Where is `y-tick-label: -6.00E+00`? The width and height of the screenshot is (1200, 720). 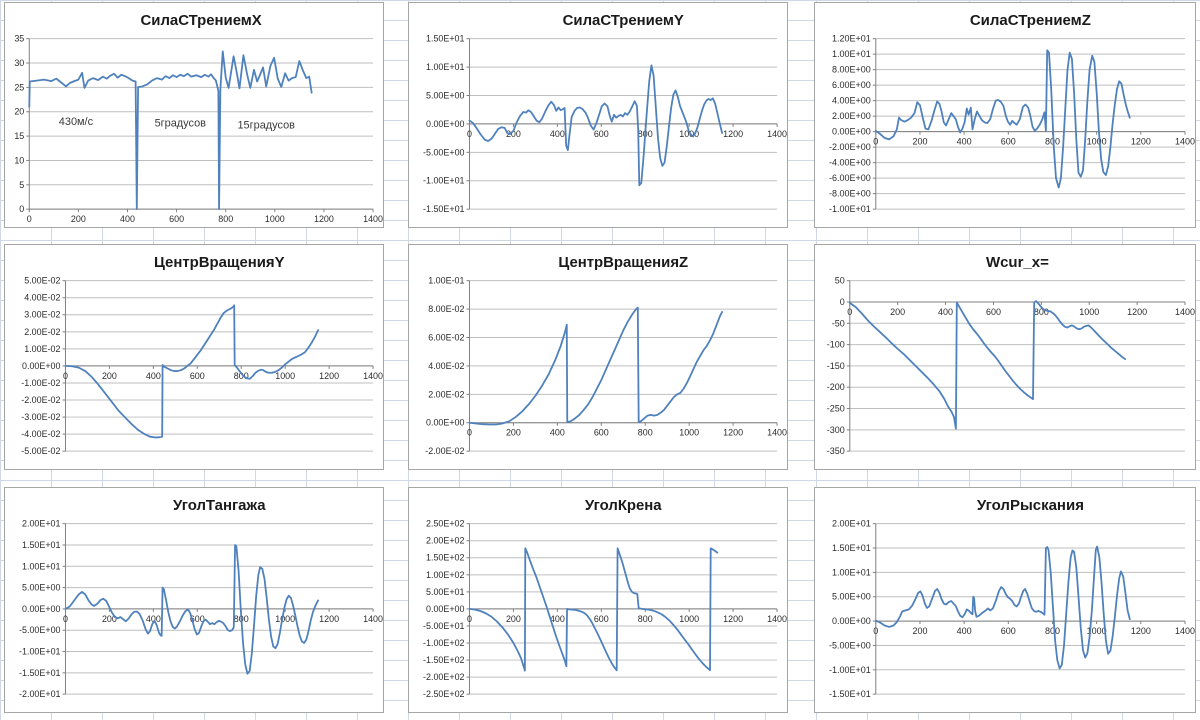 y-tick-label: -6.00E+00 is located at coordinates (850, 178).